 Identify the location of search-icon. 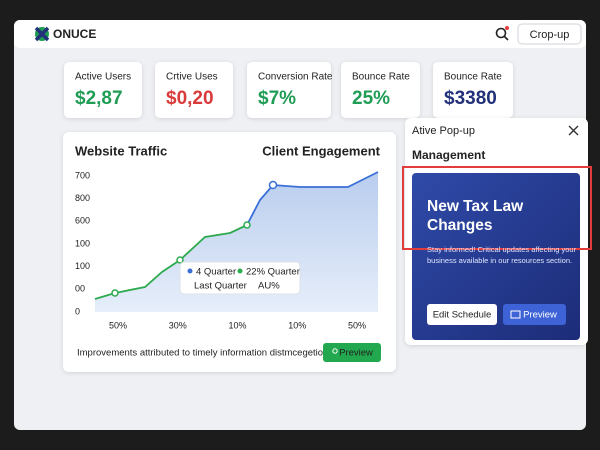
(502, 33).